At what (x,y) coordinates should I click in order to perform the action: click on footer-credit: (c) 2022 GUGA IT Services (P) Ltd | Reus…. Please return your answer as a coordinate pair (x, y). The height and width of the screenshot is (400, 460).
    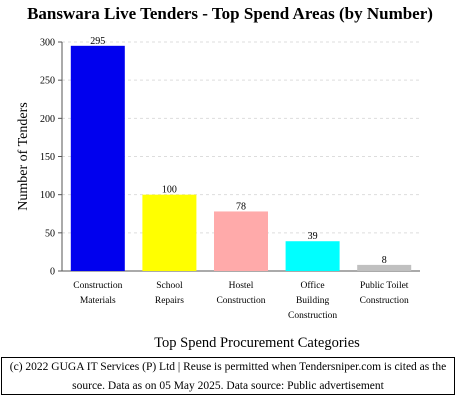
    Looking at the image, I should click on (228, 376).